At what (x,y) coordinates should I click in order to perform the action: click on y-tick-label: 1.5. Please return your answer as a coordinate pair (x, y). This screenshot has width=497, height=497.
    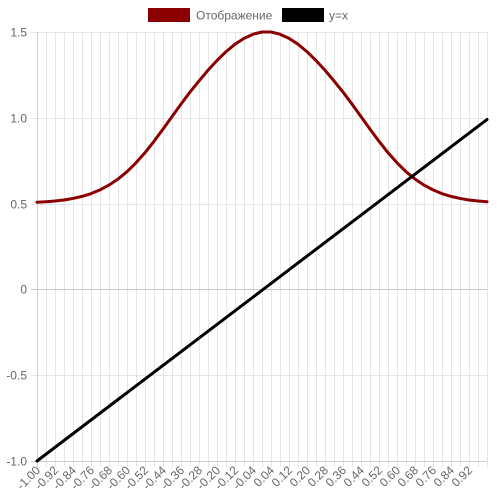
    Looking at the image, I should click on (18, 33).